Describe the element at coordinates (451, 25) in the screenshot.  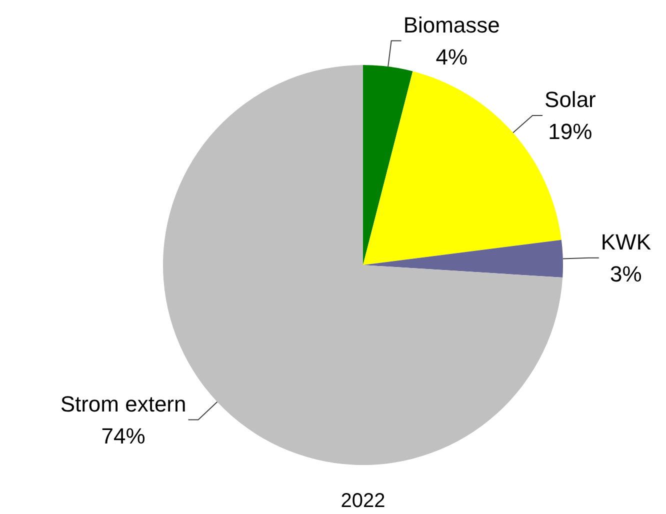
I see `slice-label: Biomasse` at that location.